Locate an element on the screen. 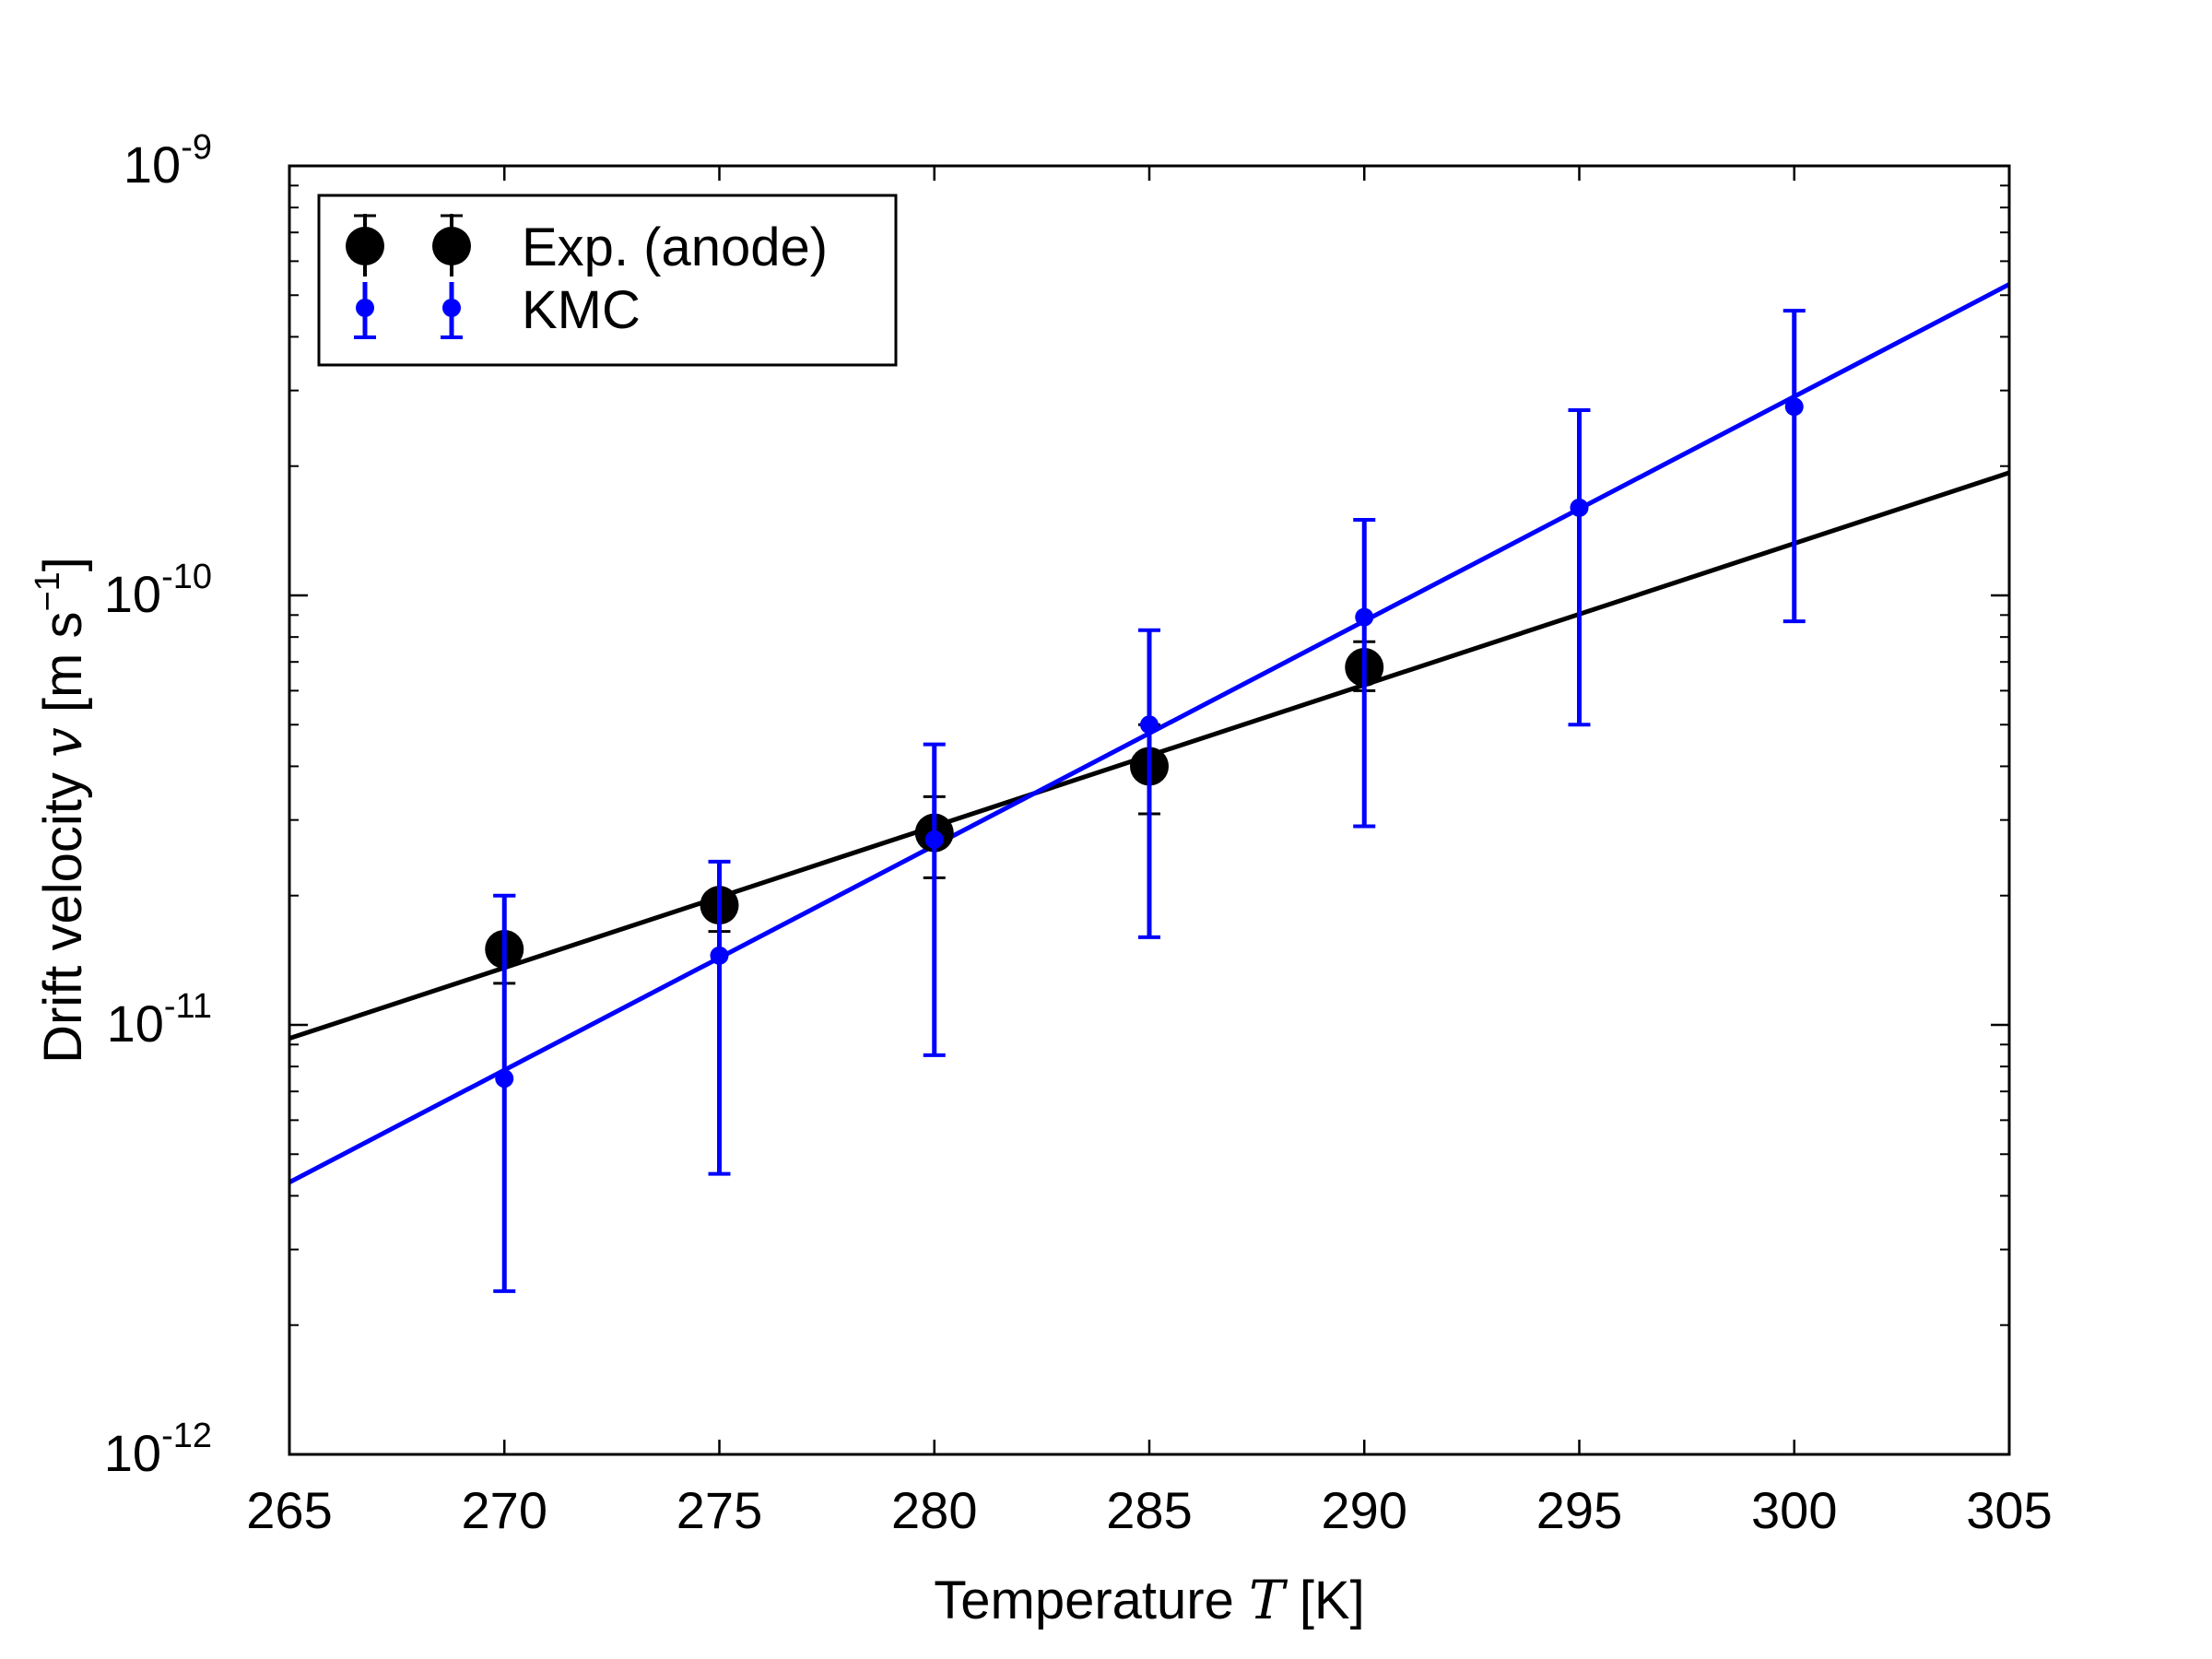  legend-label-exp: Exp. (anode) is located at coordinates (675, 247).